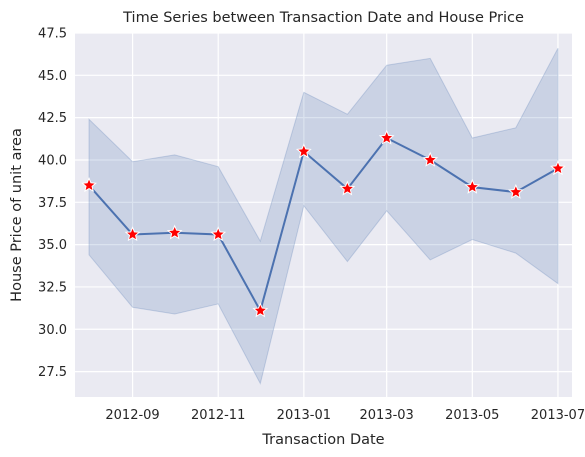  Describe the element at coordinates (52, 245) in the screenshot. I see `y-tick-label: 35.0` at that location.